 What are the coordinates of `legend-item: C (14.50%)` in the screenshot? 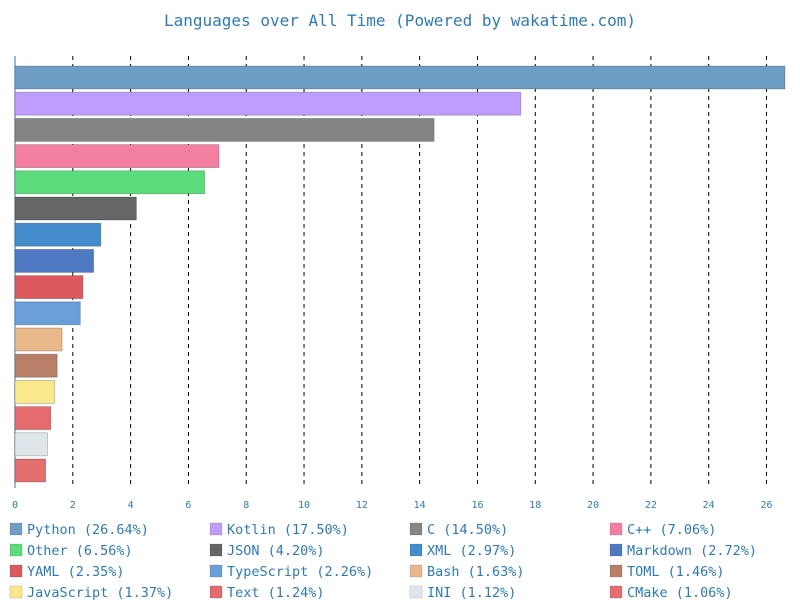 It's located at (458, 530).